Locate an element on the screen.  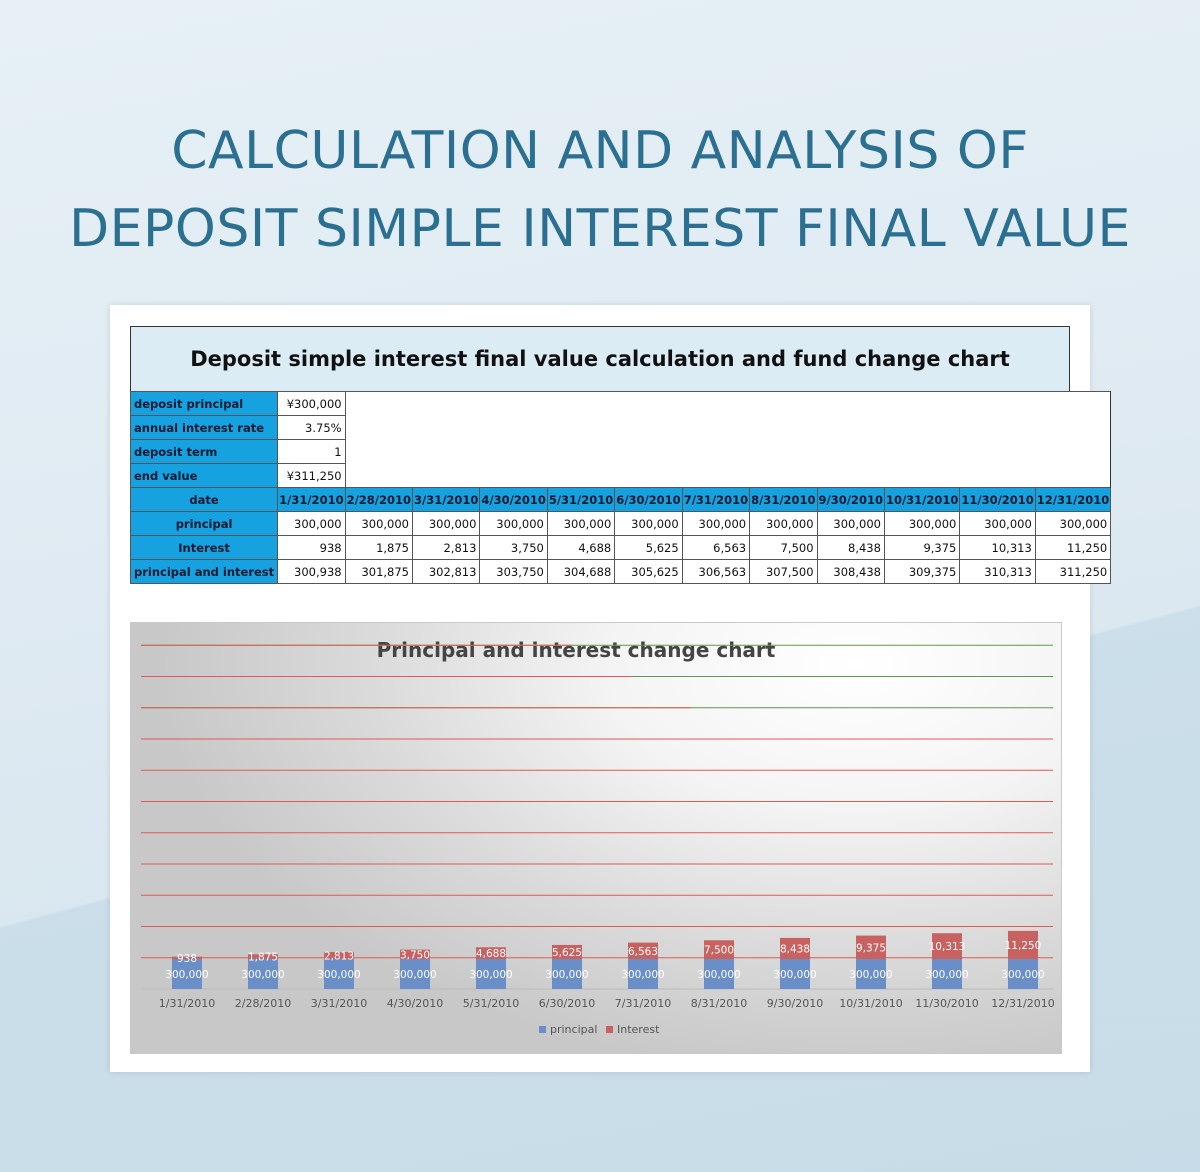
x-tick-label: 9/30/2010 is located at coordinates (795, 1003).